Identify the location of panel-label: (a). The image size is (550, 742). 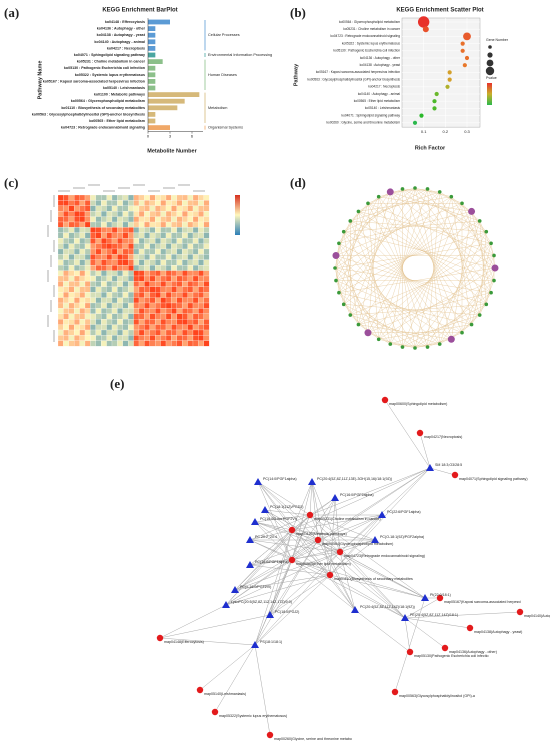
(11, 12).